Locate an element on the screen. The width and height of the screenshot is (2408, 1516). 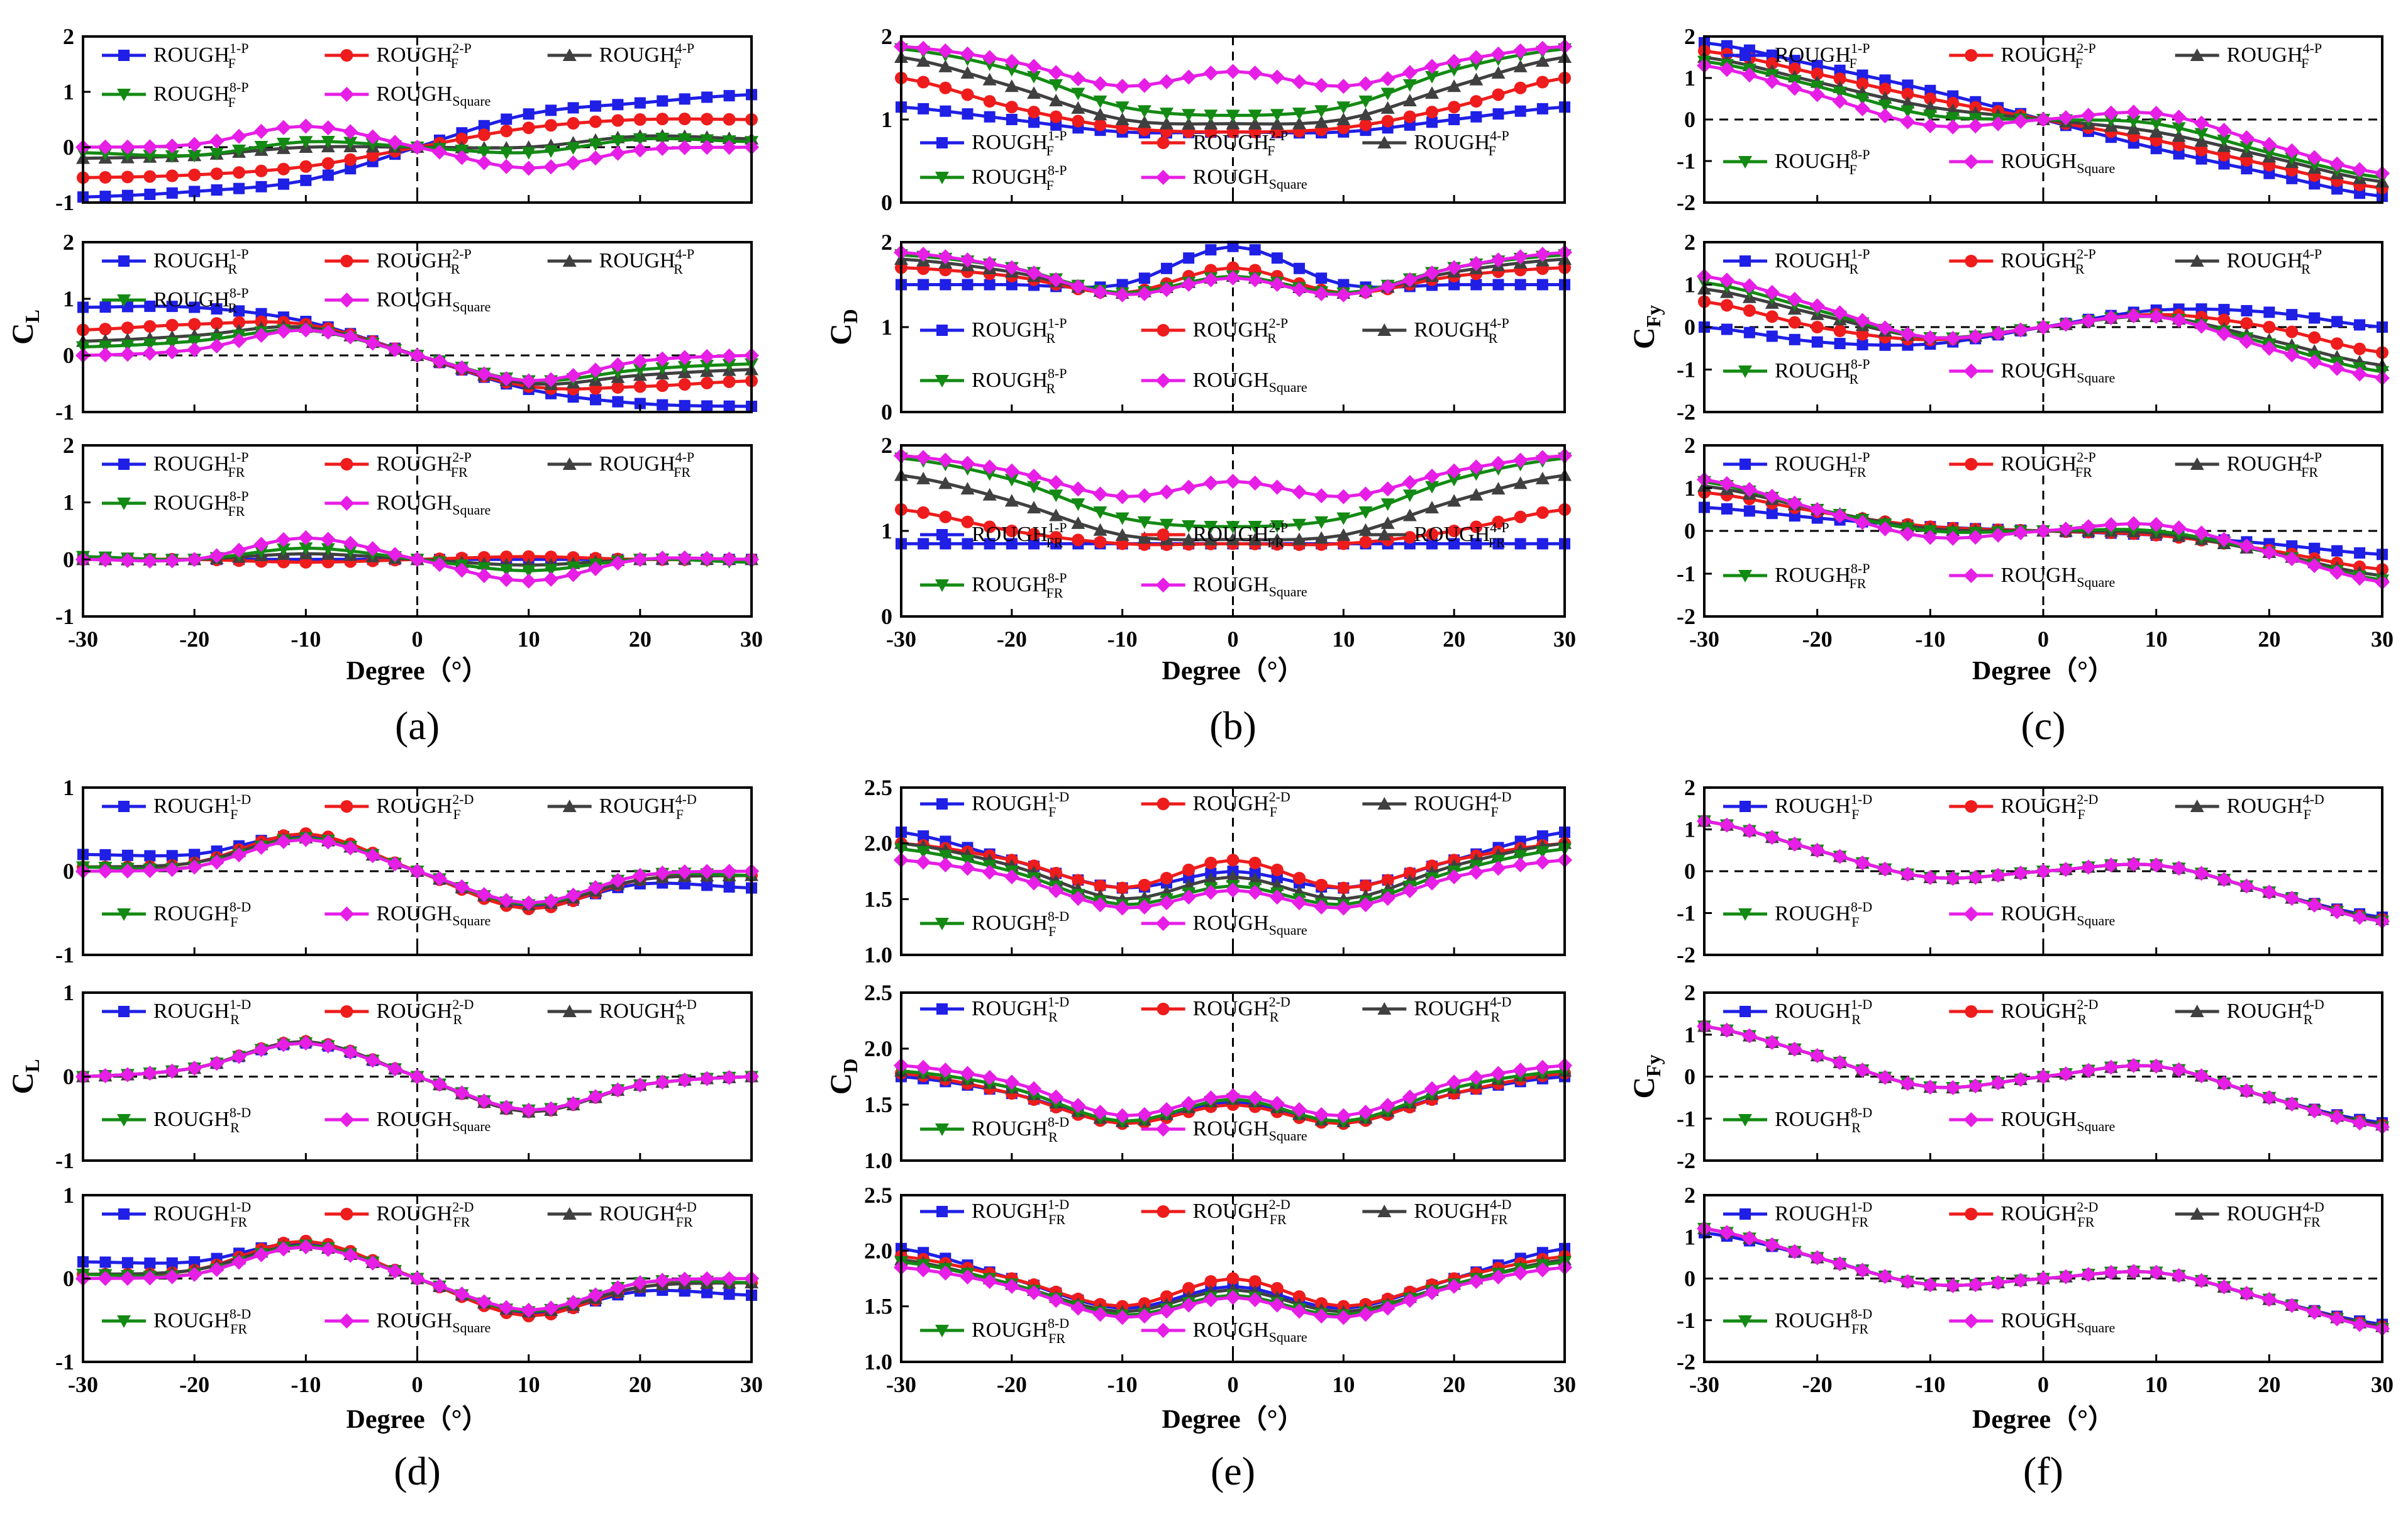
legend-sub: Square is located at coordinates (1288, 930).